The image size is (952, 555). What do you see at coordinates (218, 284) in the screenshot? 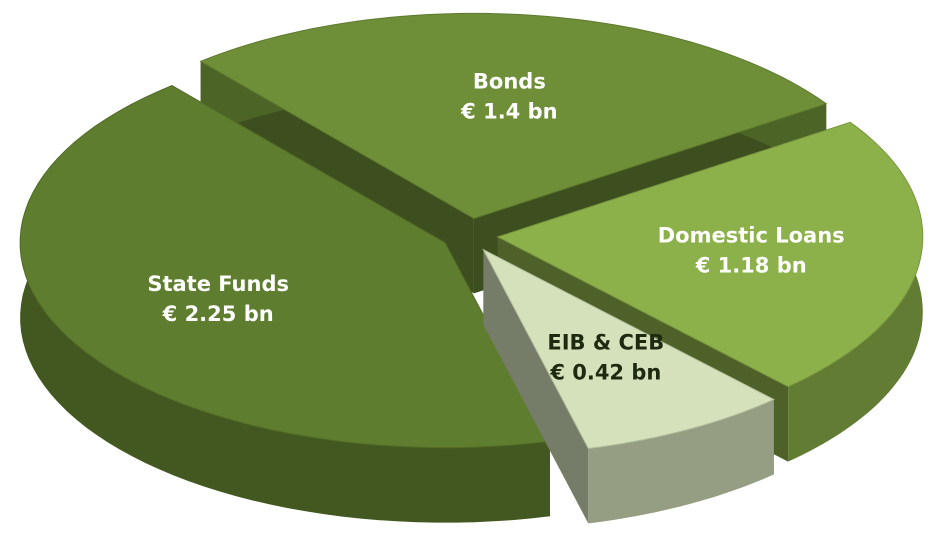
I see `slice-label: State Funds` at bounding box center [218, 284].